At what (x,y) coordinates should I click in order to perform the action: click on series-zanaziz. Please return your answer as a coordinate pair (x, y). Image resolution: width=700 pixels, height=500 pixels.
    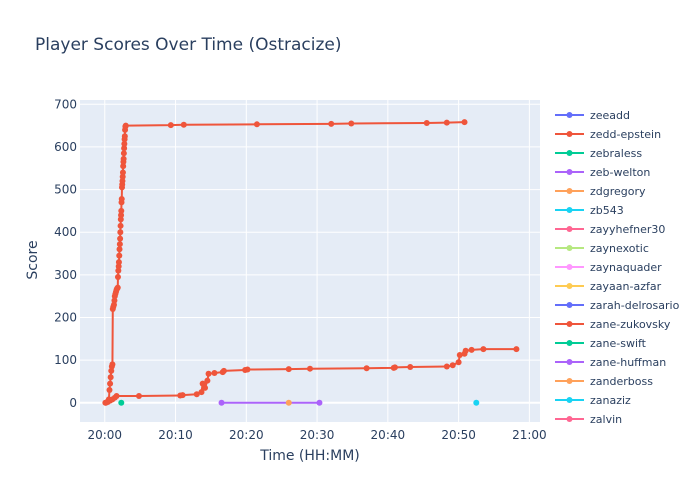
    Looking at the image, I should click on (476, 402).